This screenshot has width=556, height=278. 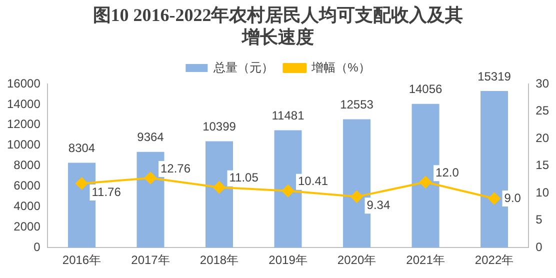 What do you see at coordinates (23, 83) in the screenshot?
I see `y-tick-label: 16000` at bounding box center [23, 83].